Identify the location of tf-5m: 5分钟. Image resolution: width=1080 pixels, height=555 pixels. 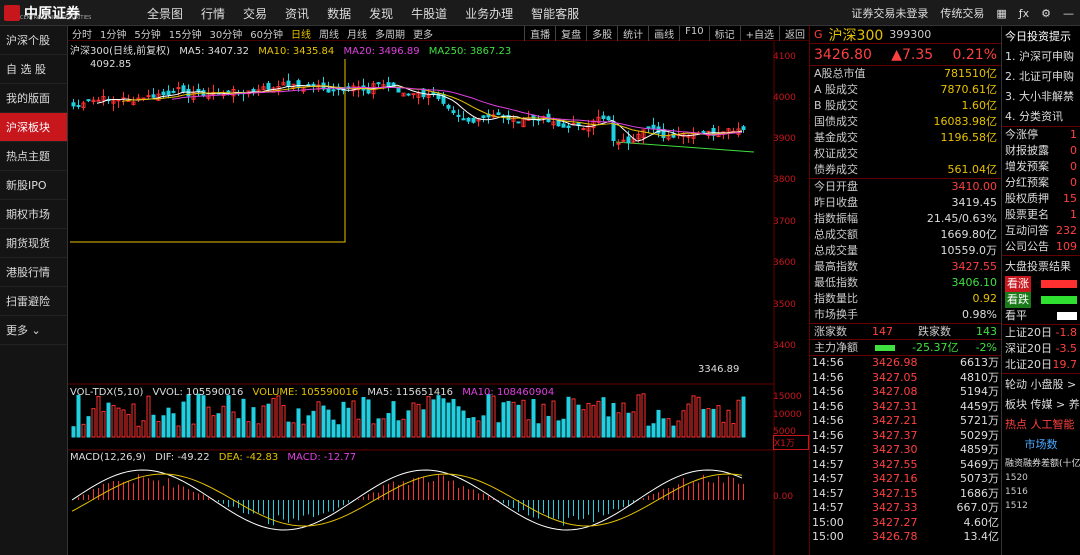
(147, 35).